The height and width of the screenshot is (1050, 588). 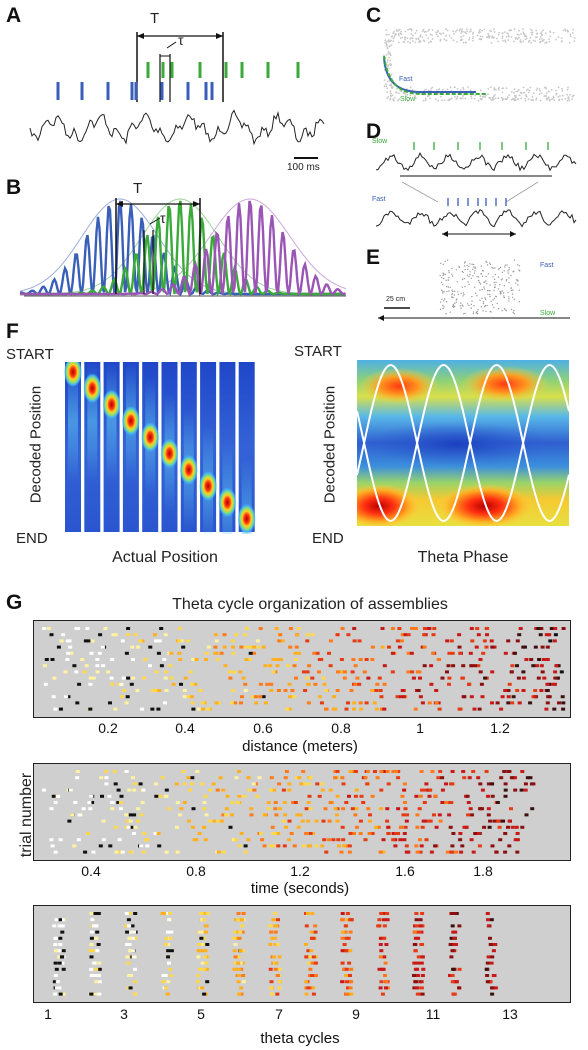 What do you see at coordinates (300, 871) in the screenshot?
I see `g-tick-label: 1.2` at bounding box center [300, 871].